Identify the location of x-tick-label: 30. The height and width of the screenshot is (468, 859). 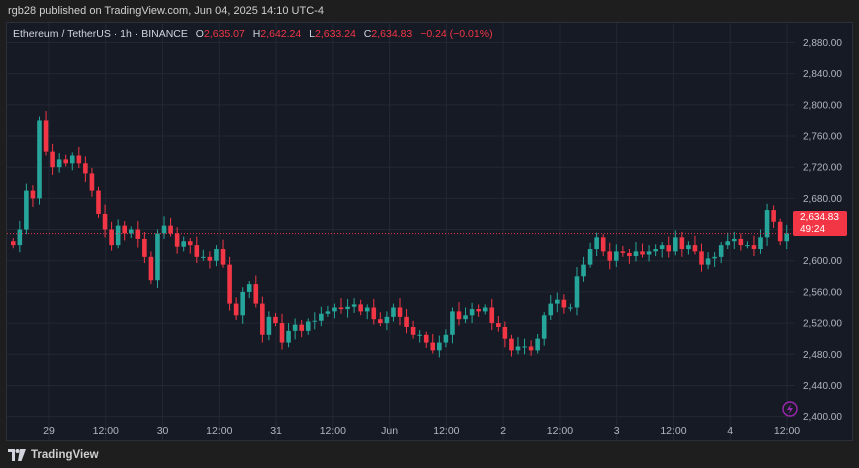
(163, 431).